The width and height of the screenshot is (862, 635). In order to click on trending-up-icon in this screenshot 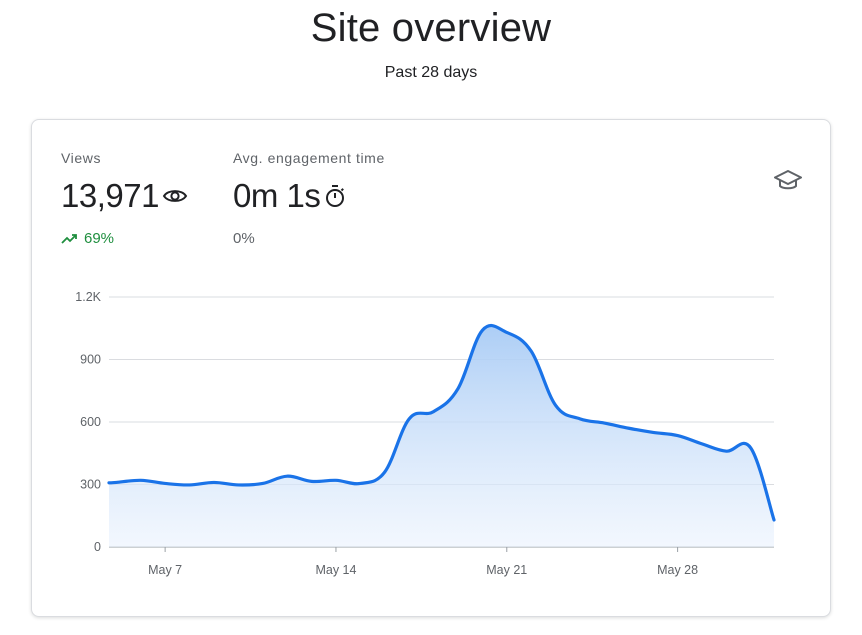, I will do `click(70, 239)`.